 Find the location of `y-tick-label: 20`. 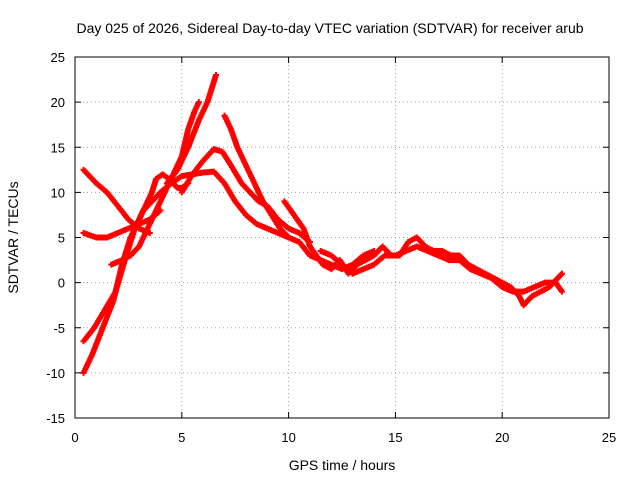

y-tick-label: 20 is located at coordinates (58, 102).